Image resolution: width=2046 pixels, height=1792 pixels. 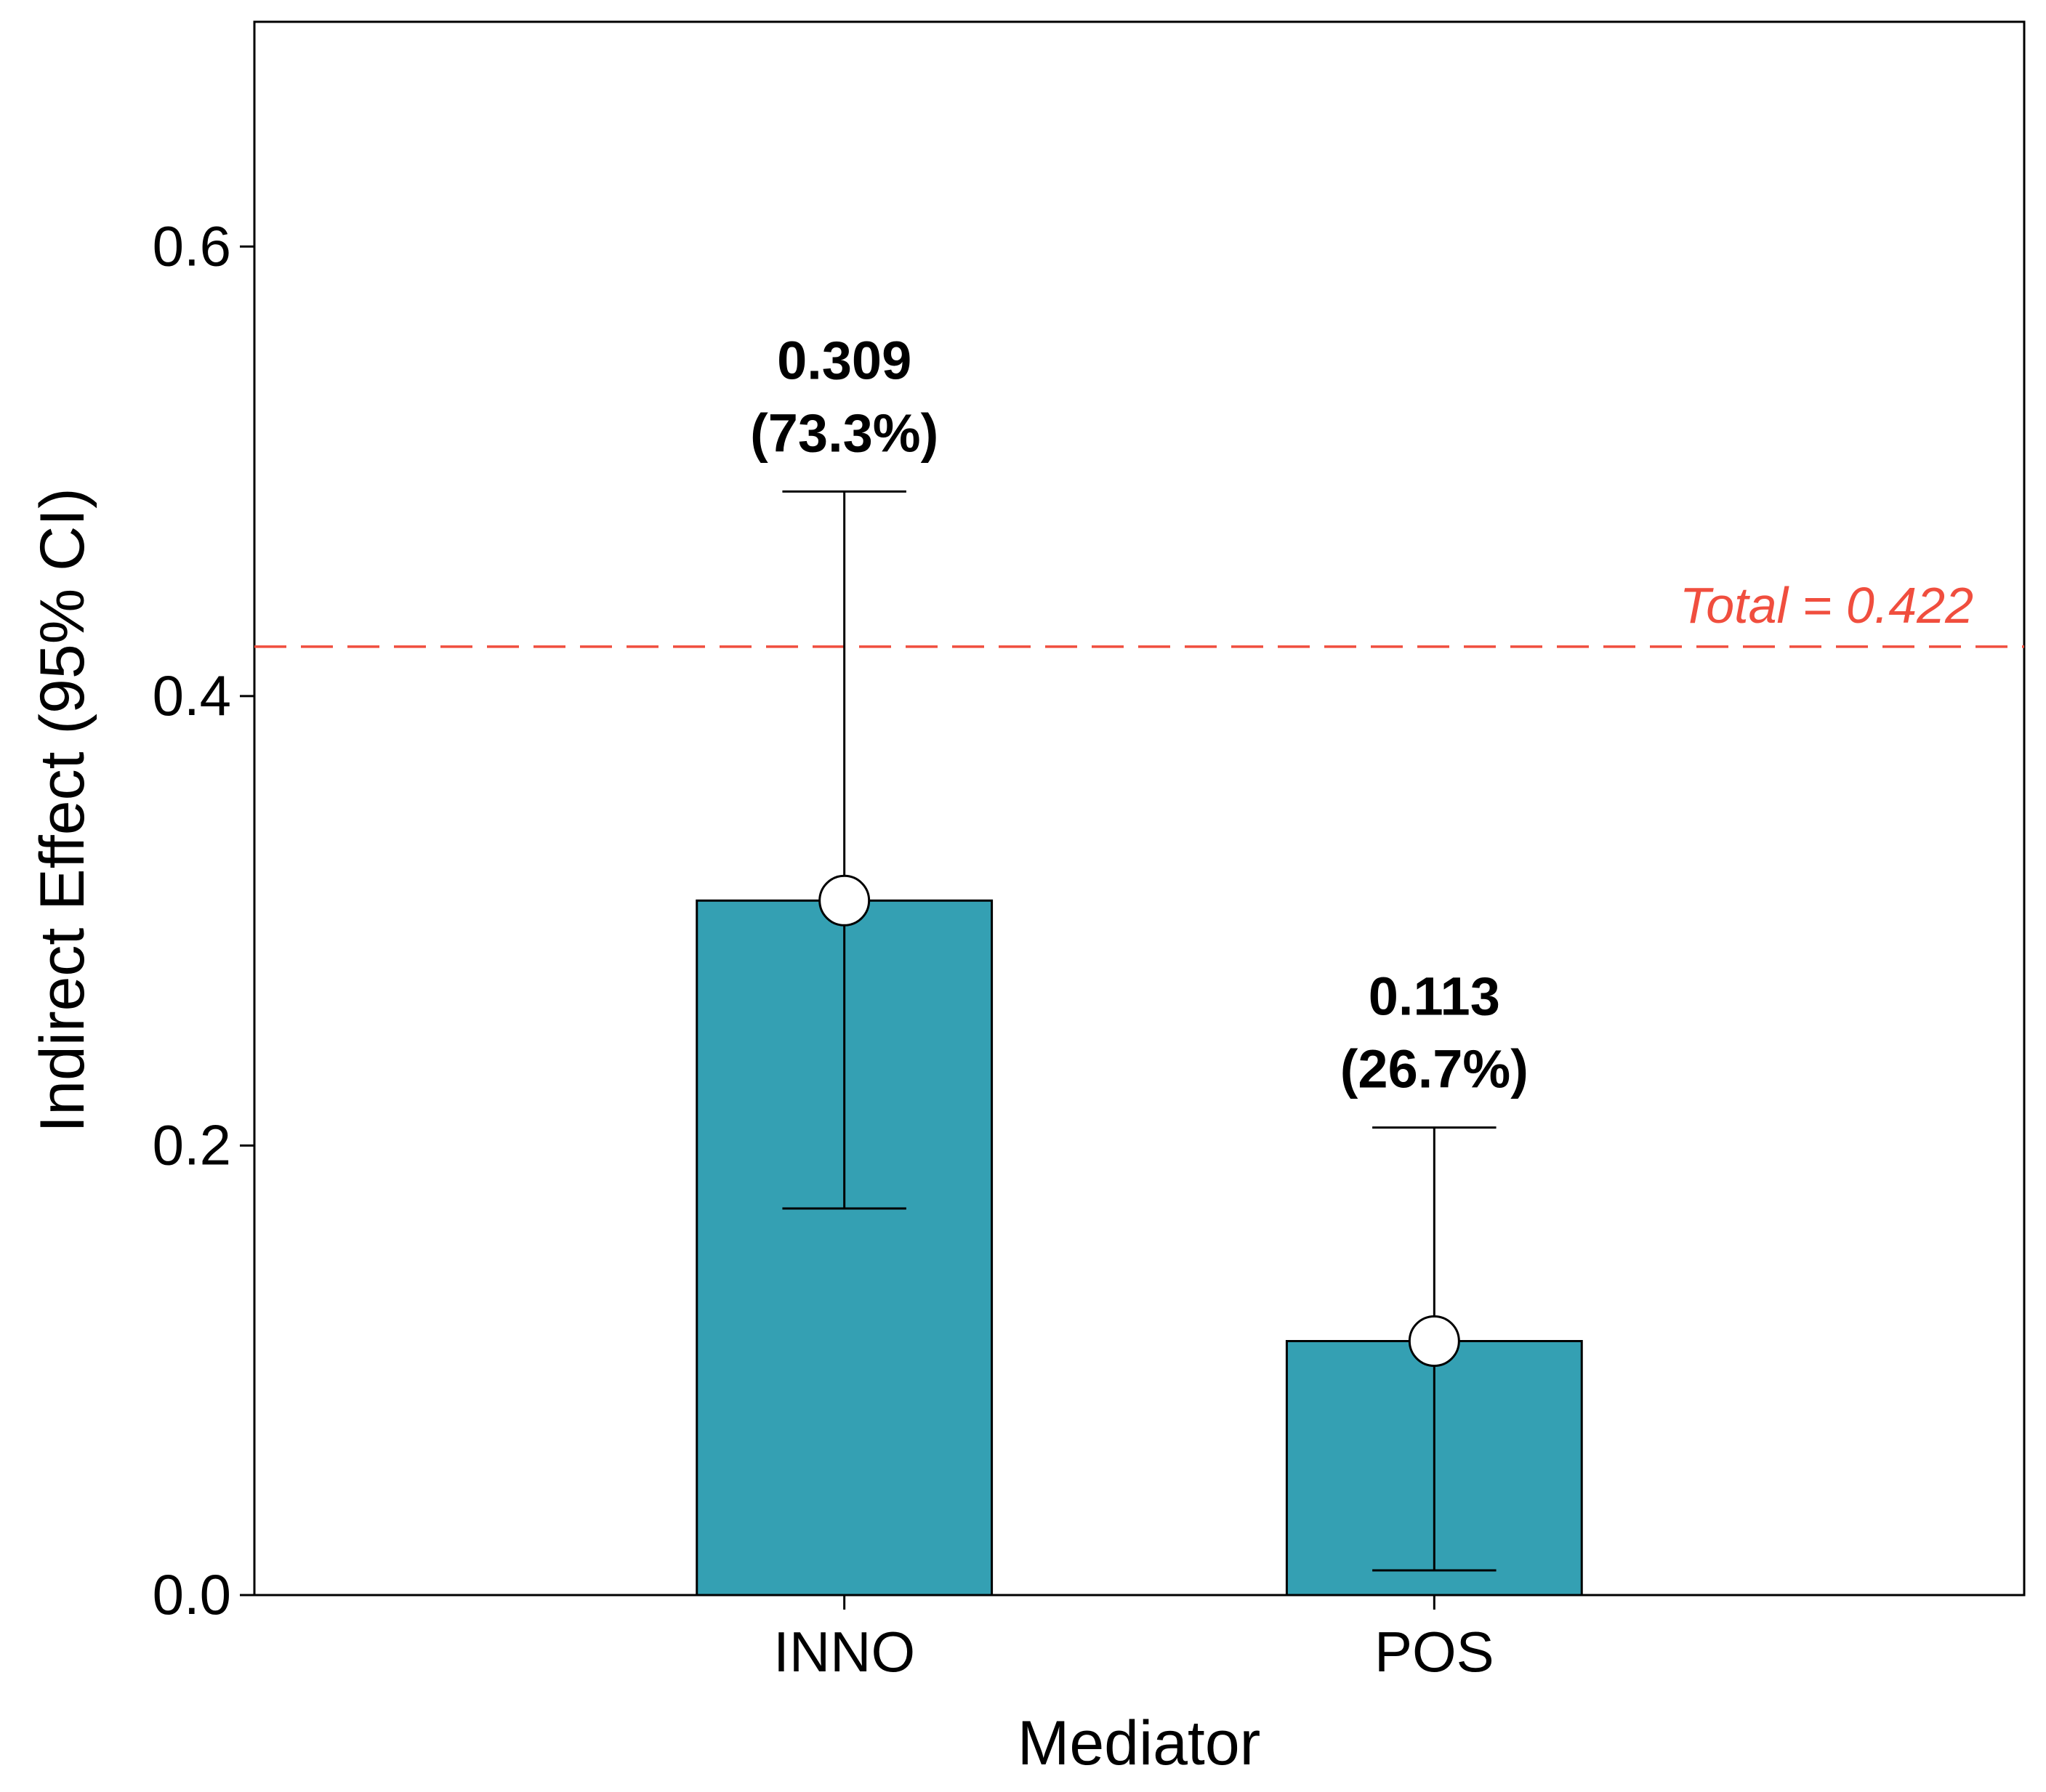 What do you see at coordinates (192, 695) in the screenshot?
I see `y-tick-label: 0.4` at bounding box center [192, 695].